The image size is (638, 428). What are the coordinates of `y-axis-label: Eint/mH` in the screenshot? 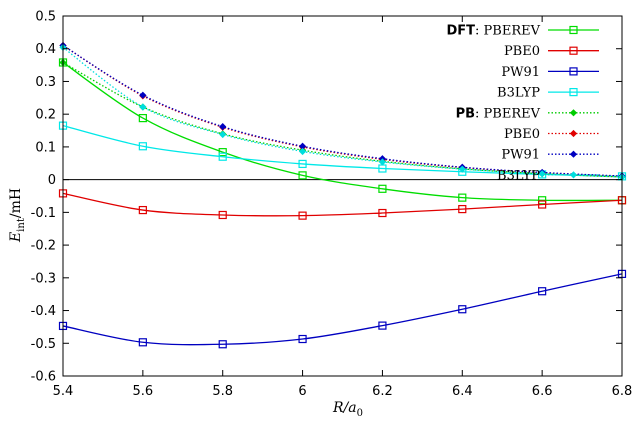 It's located at (17, 215).